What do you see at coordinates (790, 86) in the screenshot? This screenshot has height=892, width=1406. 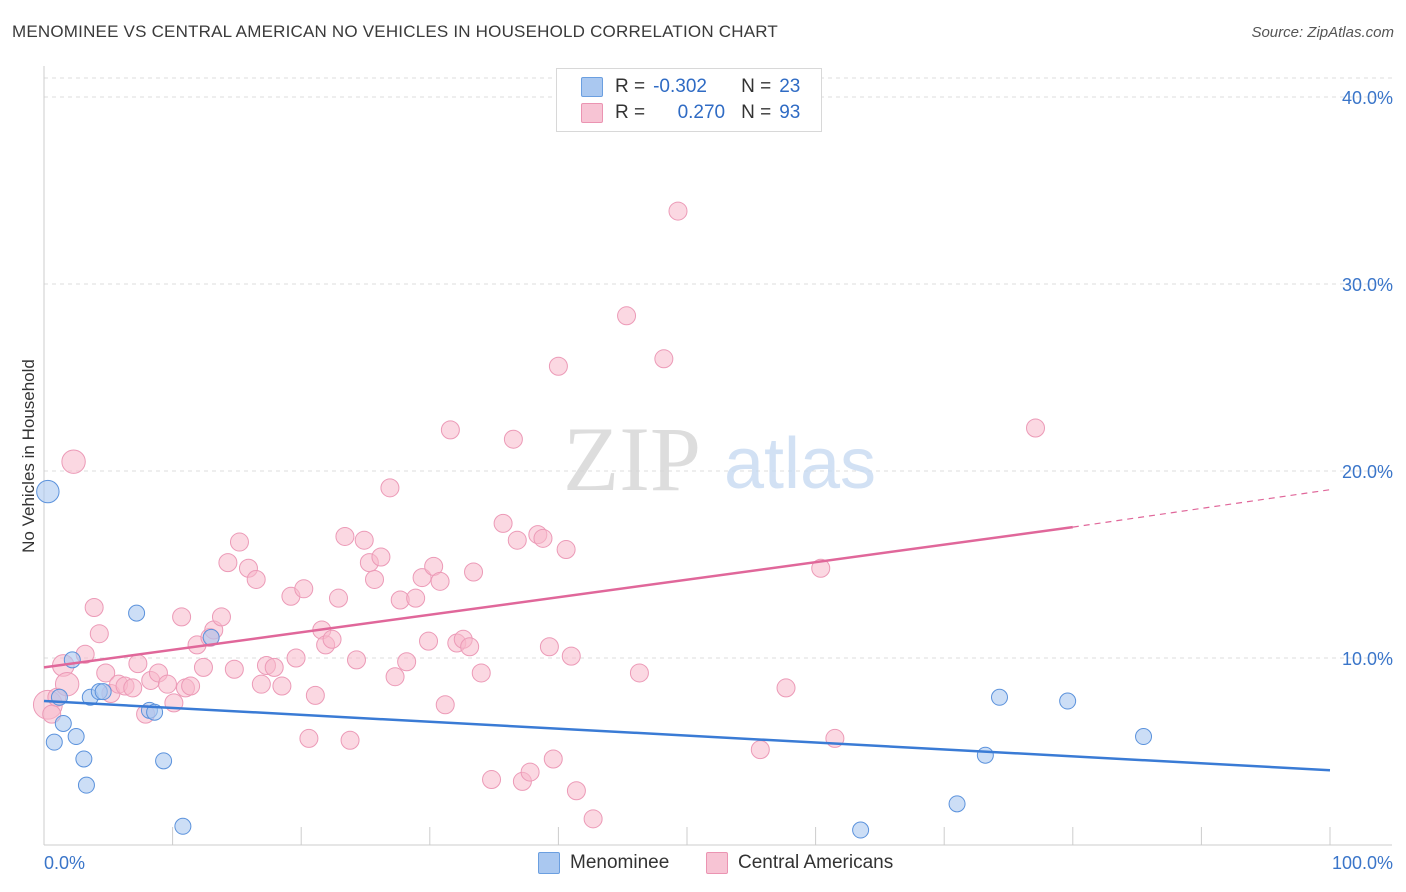 I see `legend-n-value: 23` at bounding box center [790, 86].